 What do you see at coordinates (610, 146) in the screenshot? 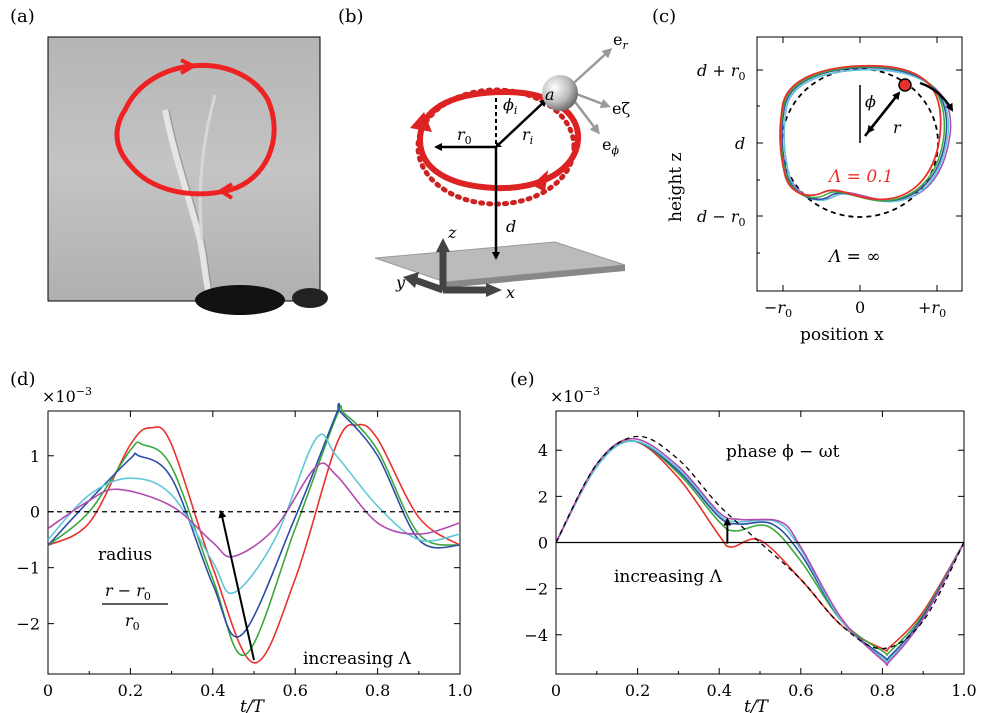
I see `label-e-phi: eϕ` at bounding box center [610, 146].